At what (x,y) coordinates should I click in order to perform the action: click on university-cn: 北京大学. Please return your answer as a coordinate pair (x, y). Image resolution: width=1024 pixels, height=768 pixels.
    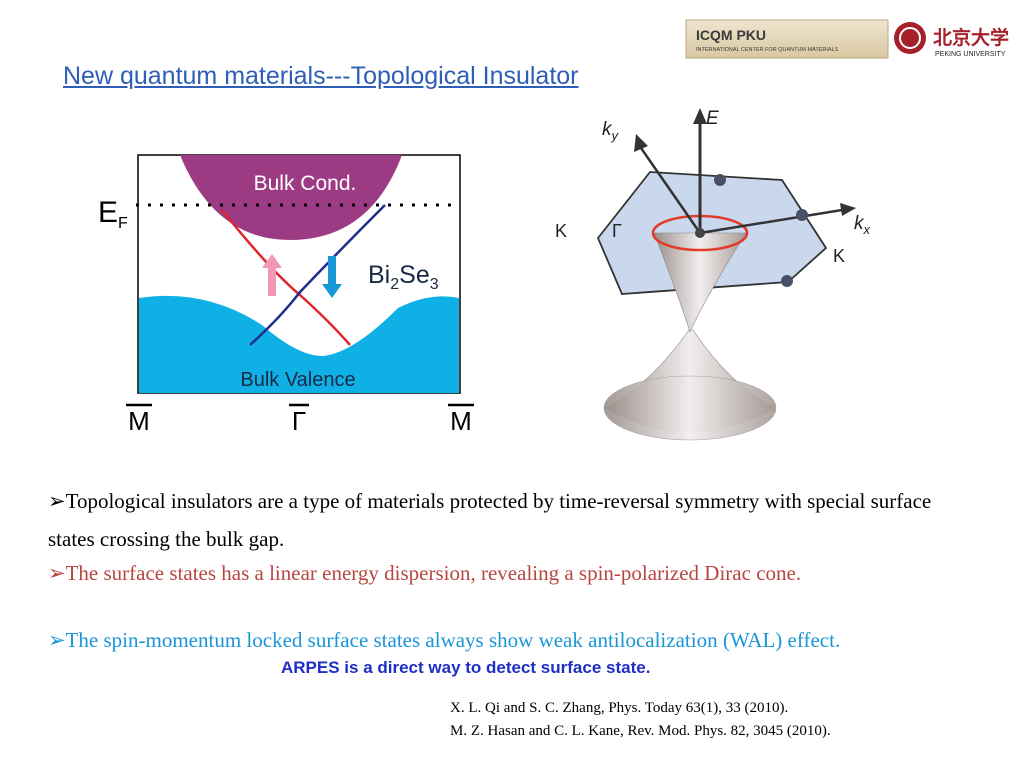
    Looking at the image, I should click on (971, 37).